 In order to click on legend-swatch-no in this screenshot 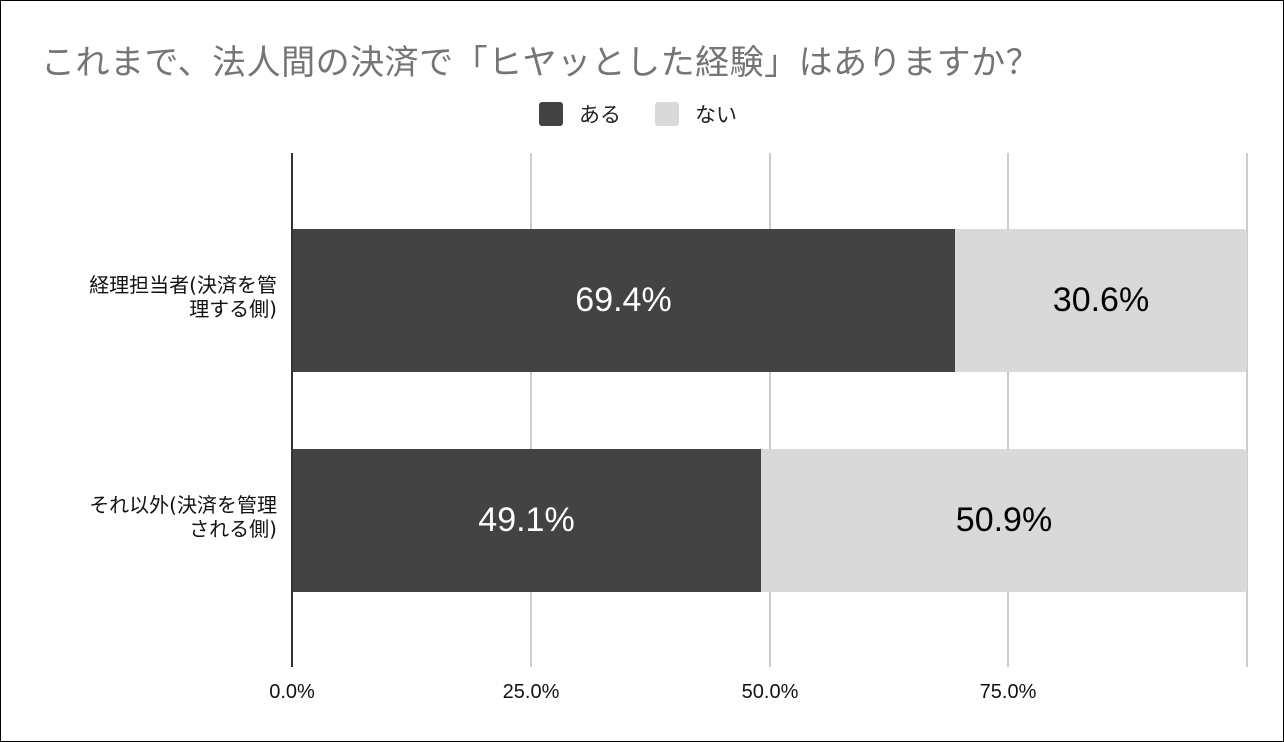, I will do `click(667, 114)`.